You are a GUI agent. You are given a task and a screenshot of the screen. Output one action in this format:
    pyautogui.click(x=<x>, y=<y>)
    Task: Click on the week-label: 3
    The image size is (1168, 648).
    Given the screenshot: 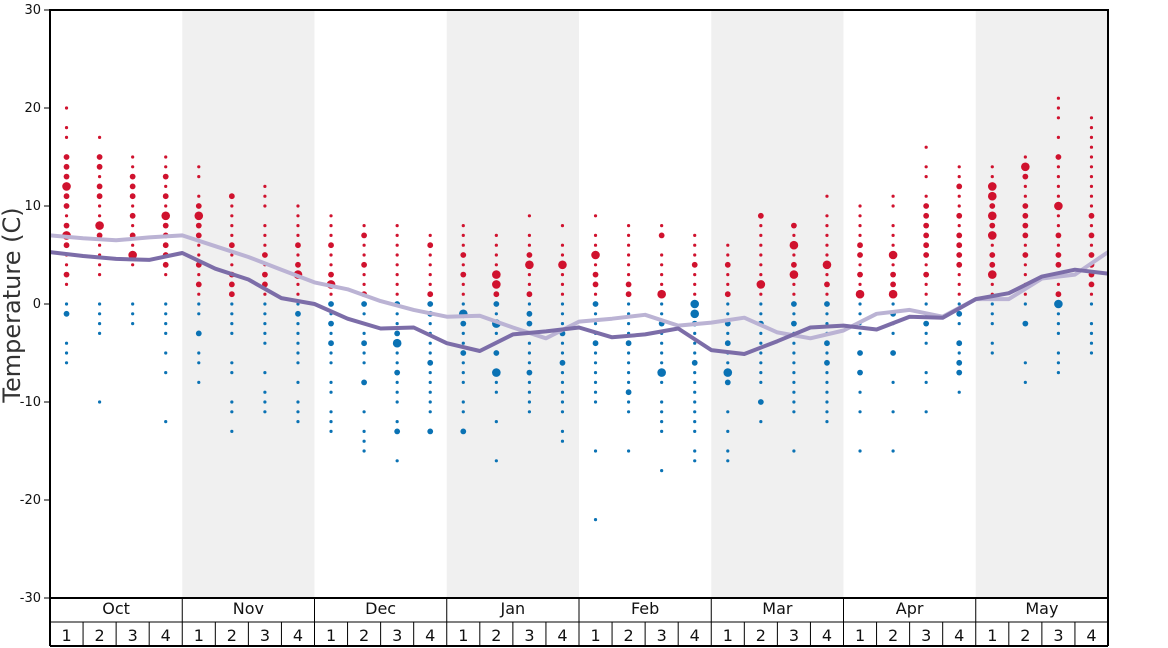 What is the action you would take?
    pyautogui.click(x=926, y=635)
    